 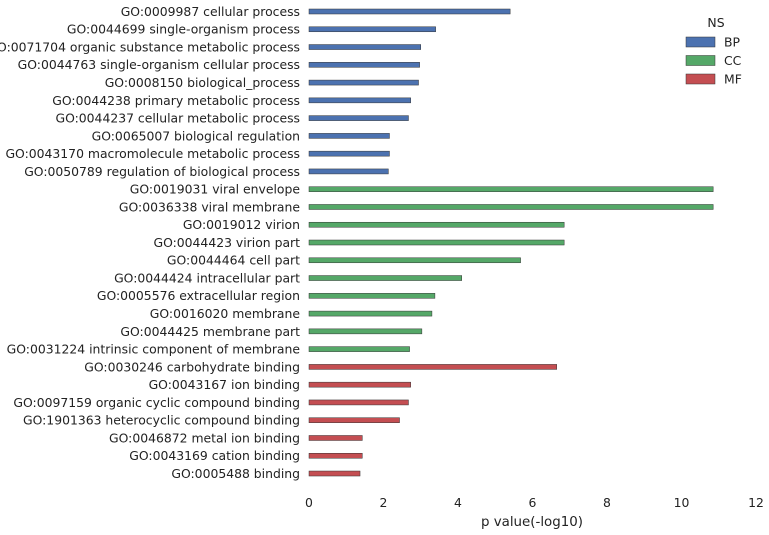 I want to click on legend-label-mf: MF, so click(x=733, y=78).